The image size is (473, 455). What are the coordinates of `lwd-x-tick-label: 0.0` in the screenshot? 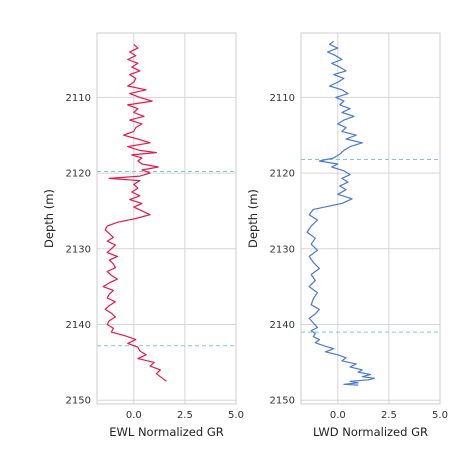 It's located at (338, 415).